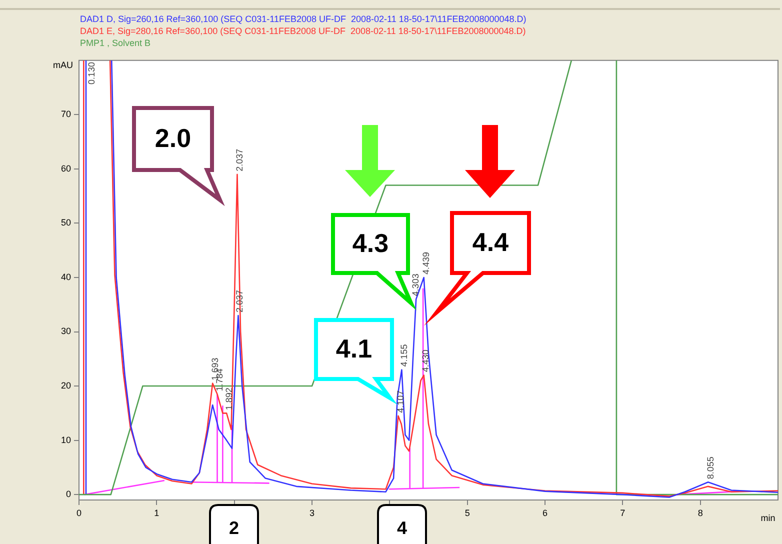 This screenshot has height=544, width=782. I want to click on annotation: 0.130, so click(91, 73).